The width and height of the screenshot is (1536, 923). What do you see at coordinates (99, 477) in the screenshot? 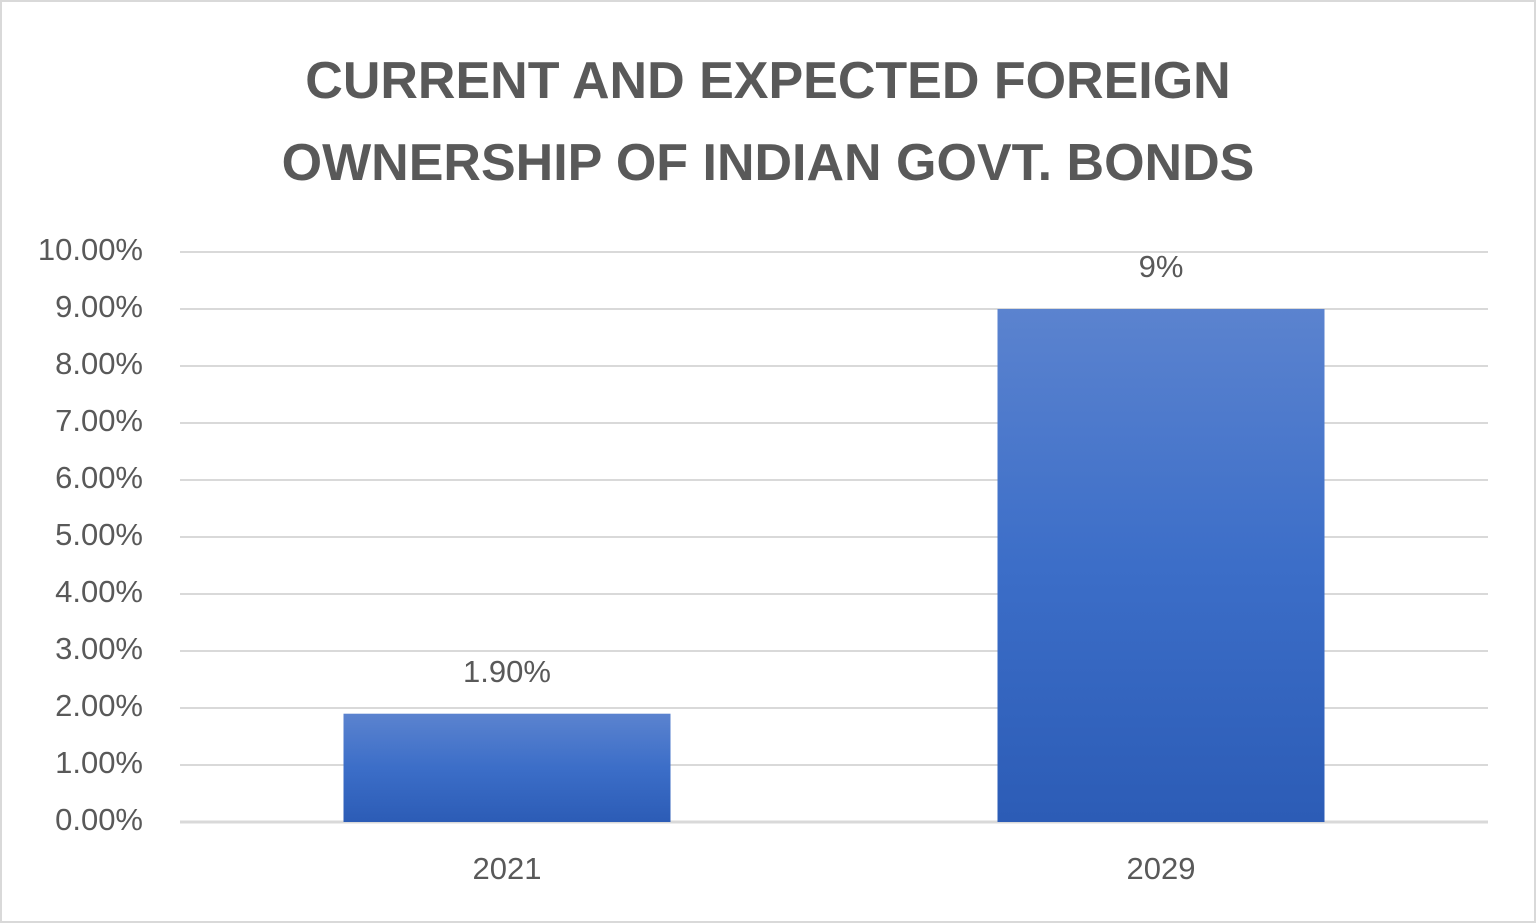
I see `y-tick-label: 6.00%` at bounding box center [99, 477].